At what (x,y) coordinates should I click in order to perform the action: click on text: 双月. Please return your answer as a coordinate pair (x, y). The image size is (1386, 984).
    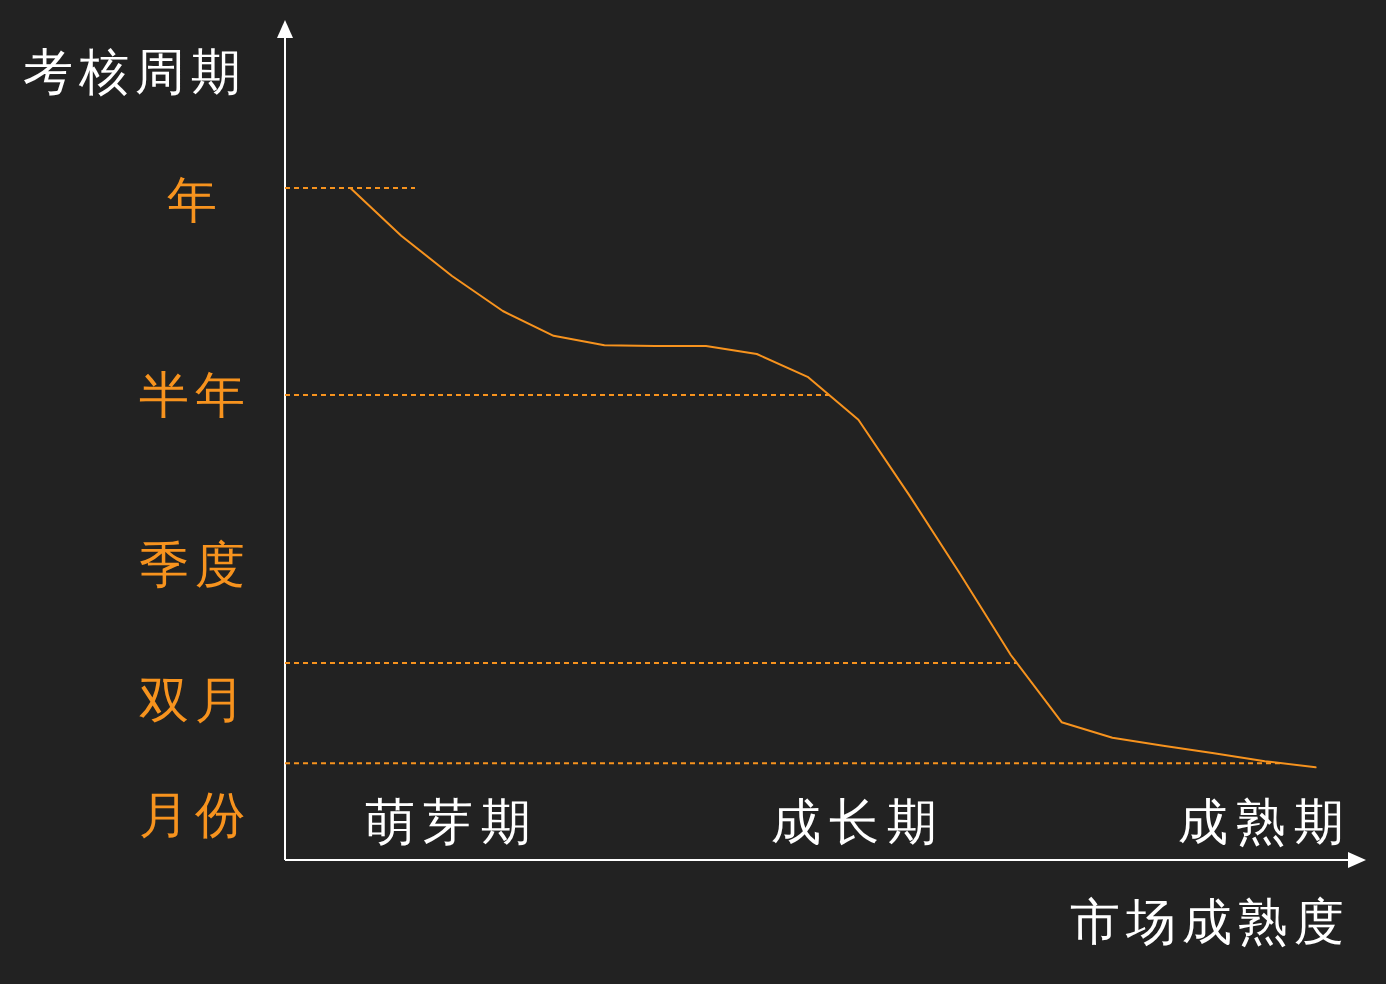
    Looking at the image, I should click on (195, 700).